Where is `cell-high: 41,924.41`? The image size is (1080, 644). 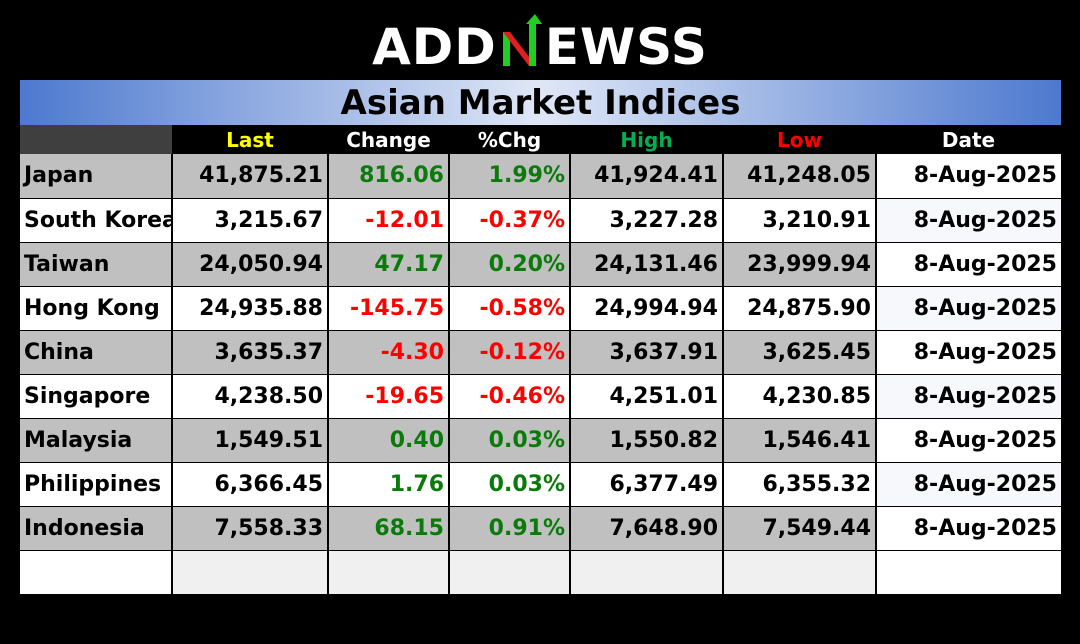
cell-high: 41,924.41 is located at coordinates (646, 176).